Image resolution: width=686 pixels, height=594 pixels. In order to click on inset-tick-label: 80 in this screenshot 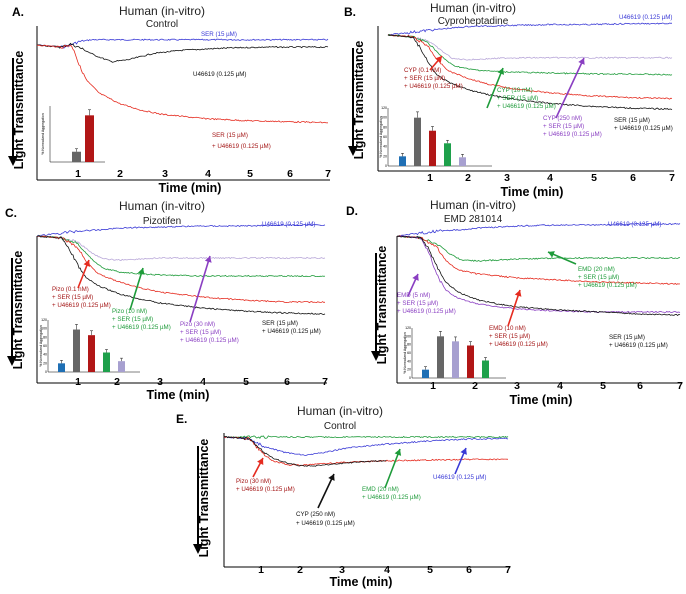, I will do `click(409, 345)`.